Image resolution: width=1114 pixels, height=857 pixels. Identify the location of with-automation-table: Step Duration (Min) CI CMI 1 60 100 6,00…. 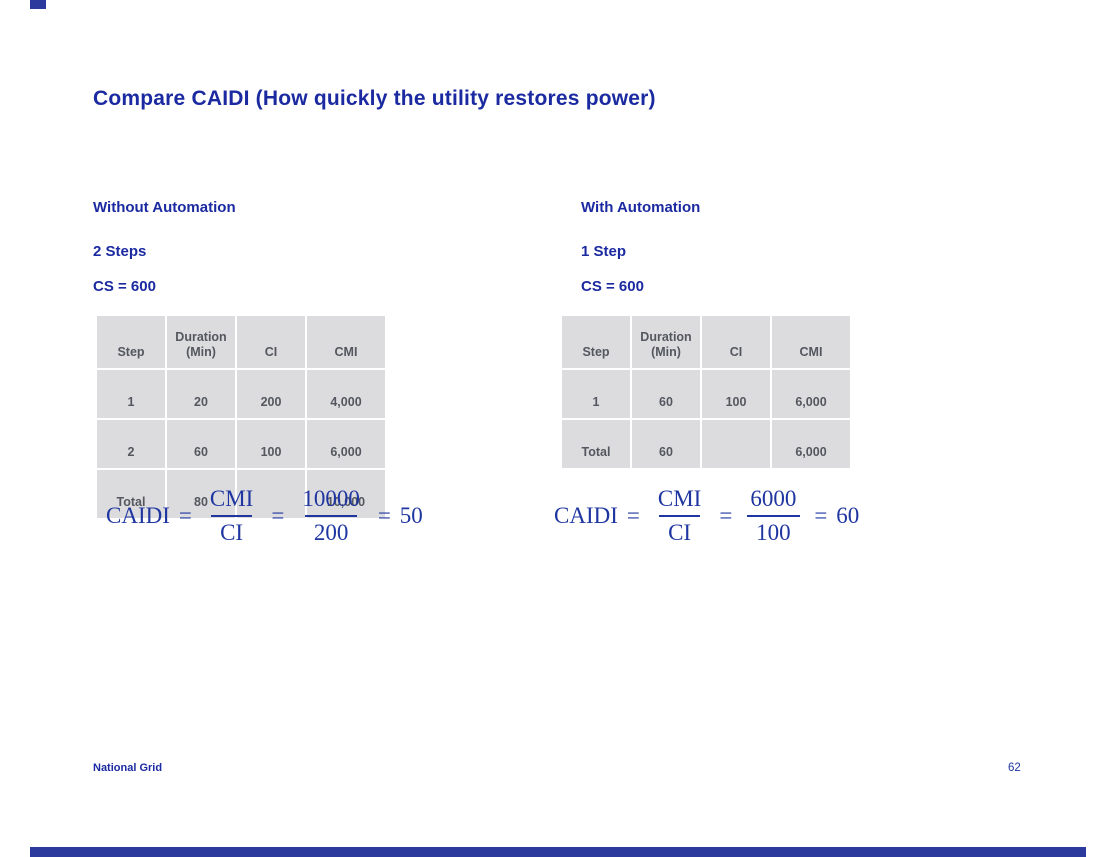
(706, 392).